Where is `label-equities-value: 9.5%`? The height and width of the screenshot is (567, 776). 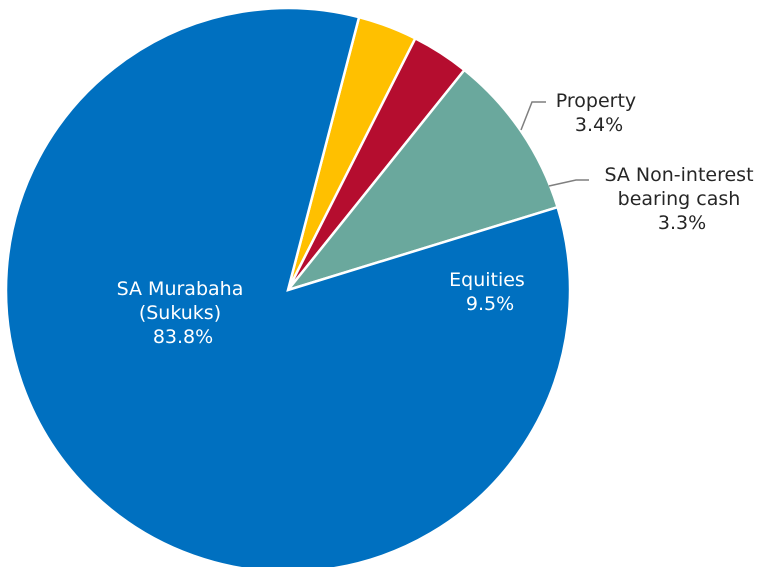 label-equities-value: 9.5% is located at coordinates (490, 304).